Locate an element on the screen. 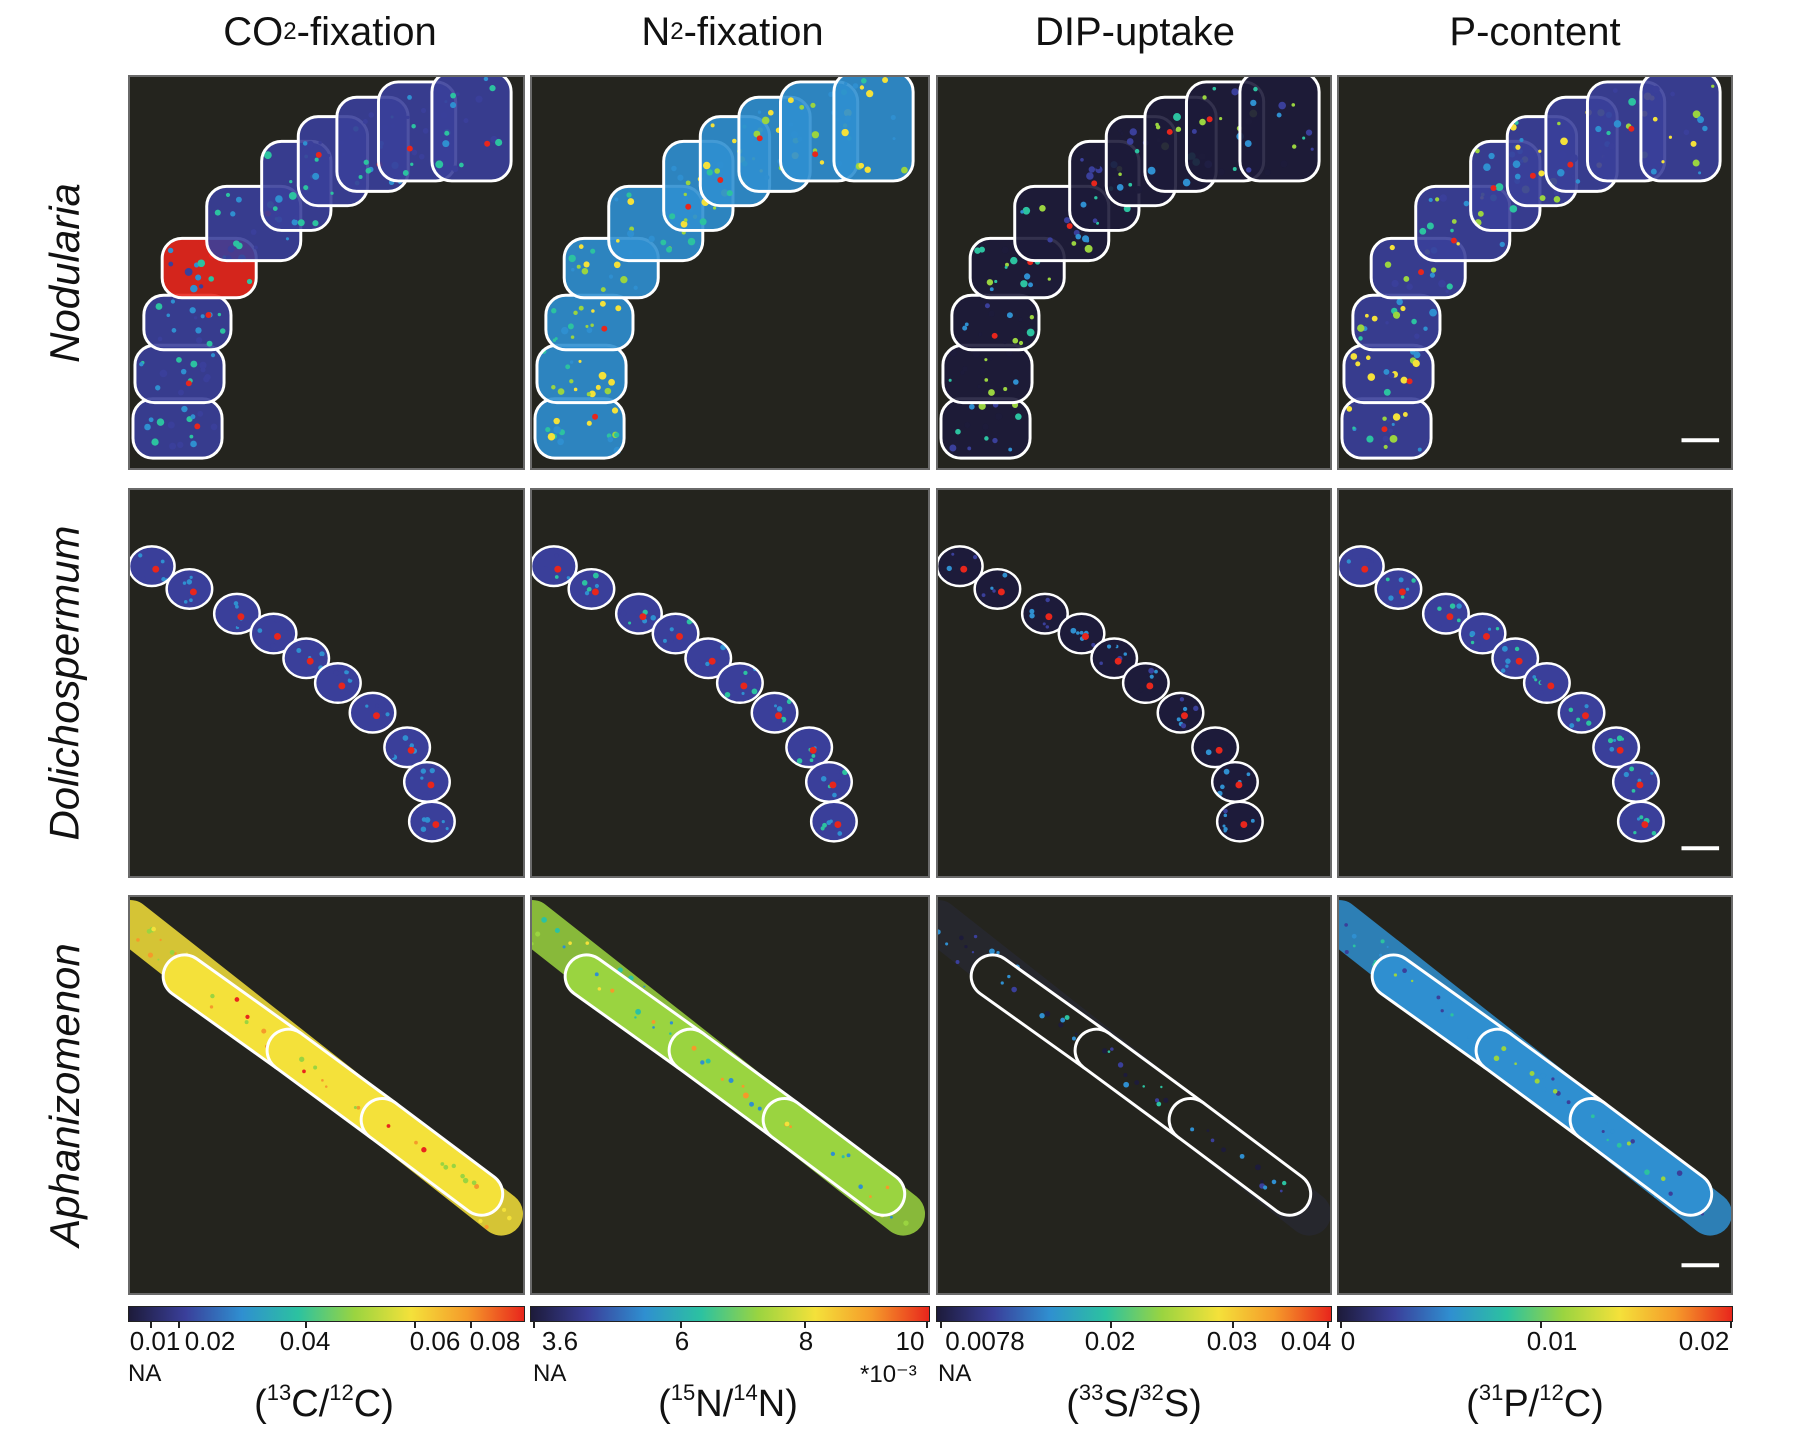 The image size is (1816, 1436). colorbar-1-na-label: NA is located at coordinates (145, 1373).